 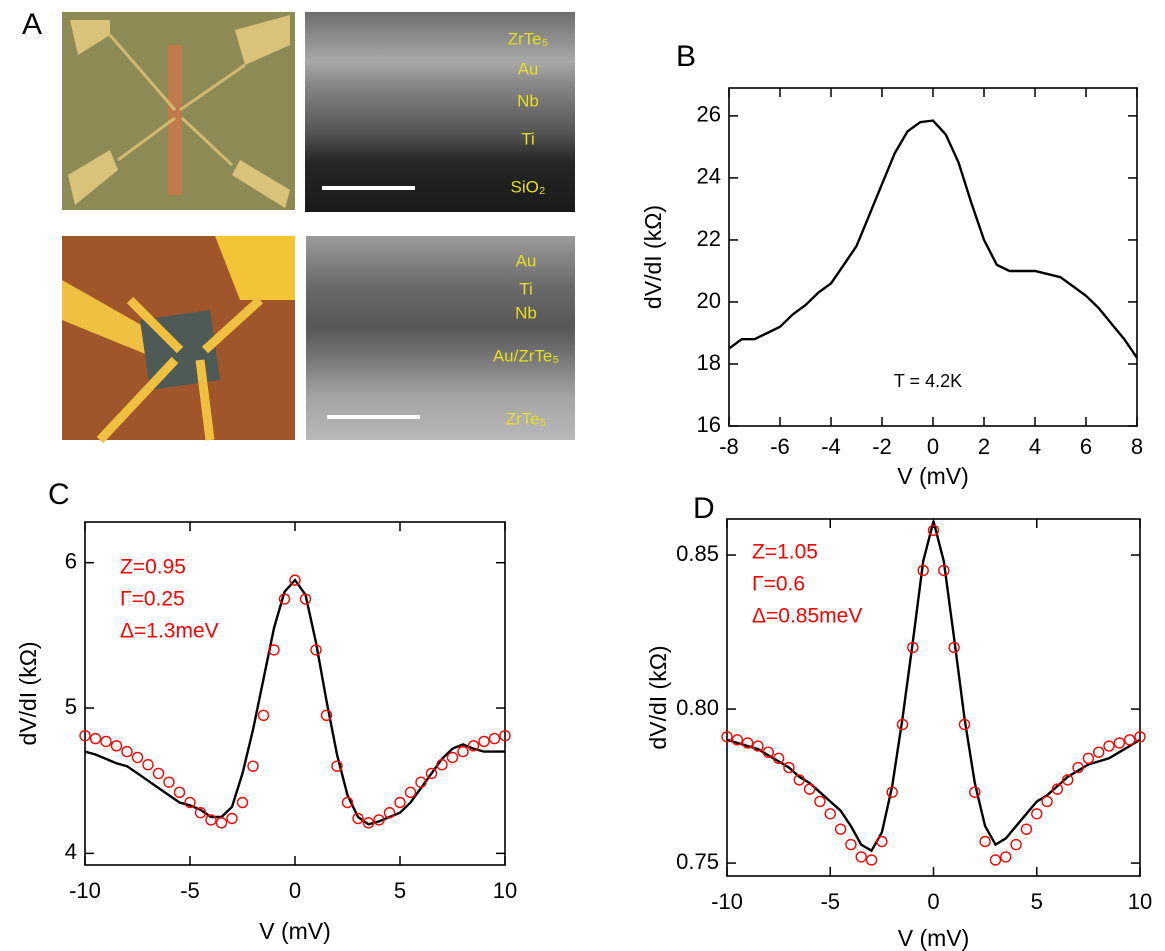 I want to click on x-tick-label: 6, so click(x=1086, y=446).